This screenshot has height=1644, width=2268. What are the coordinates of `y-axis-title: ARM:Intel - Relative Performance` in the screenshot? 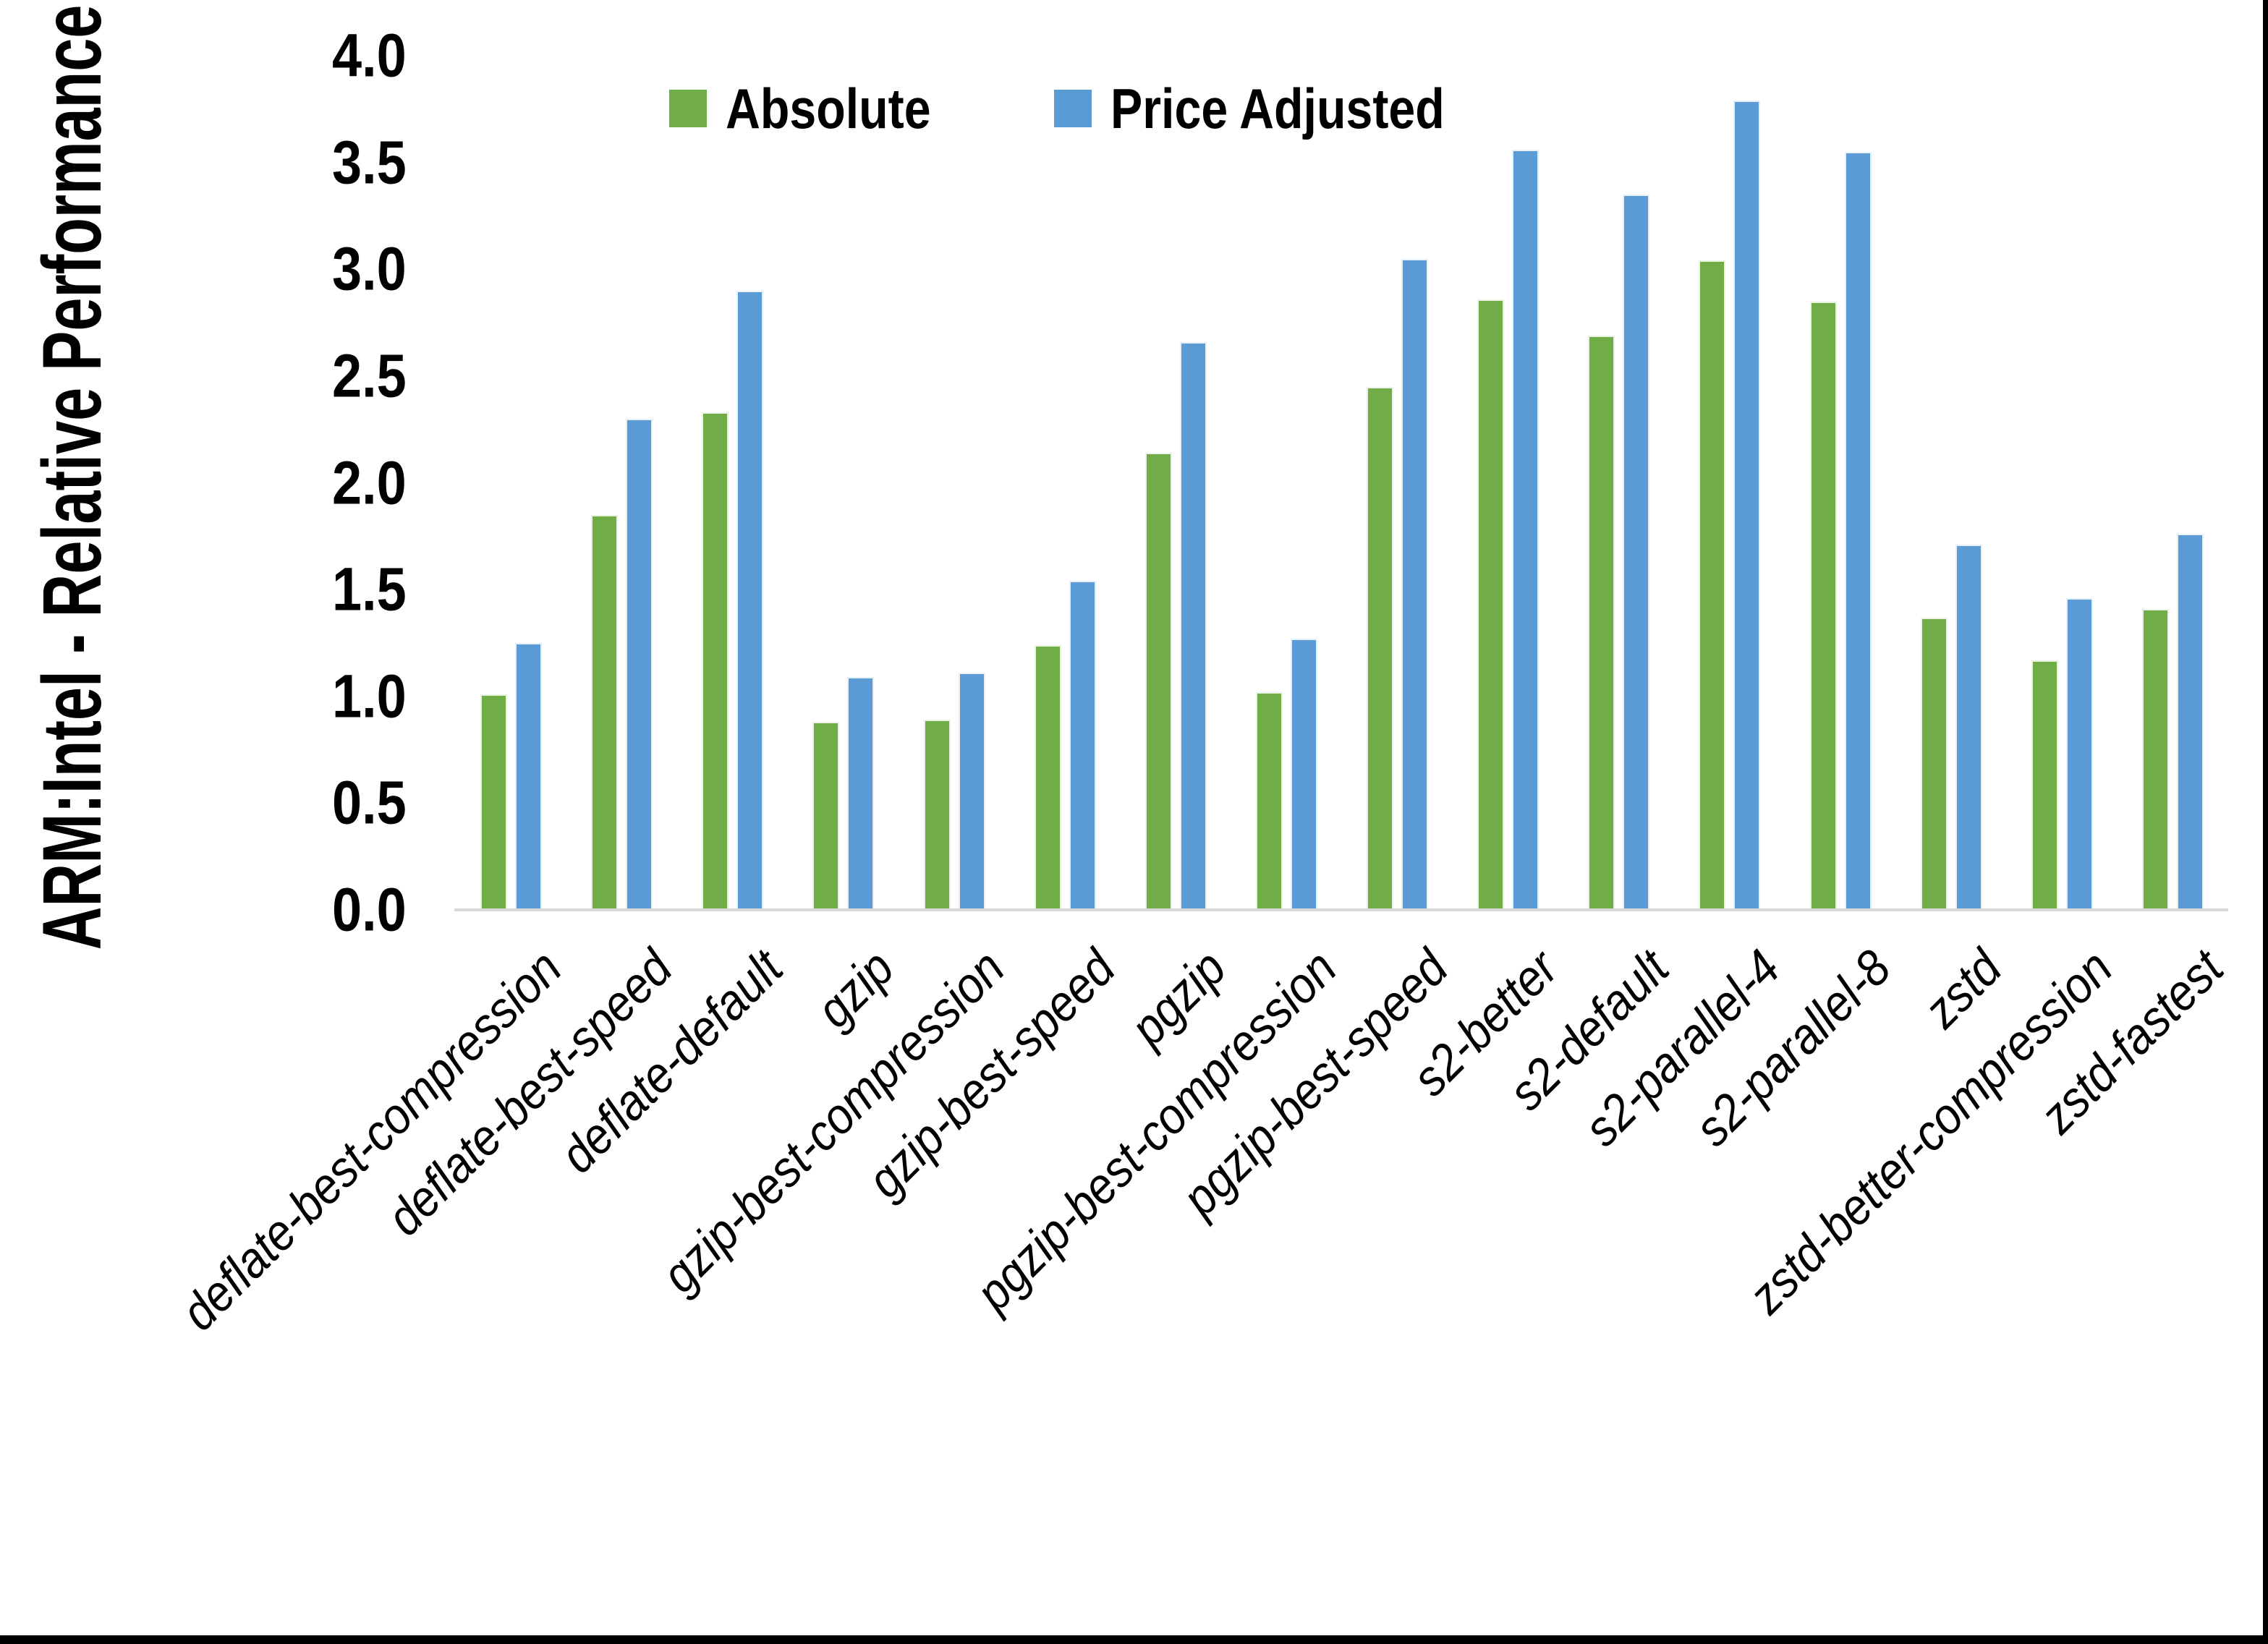 It's located at (72, 477).